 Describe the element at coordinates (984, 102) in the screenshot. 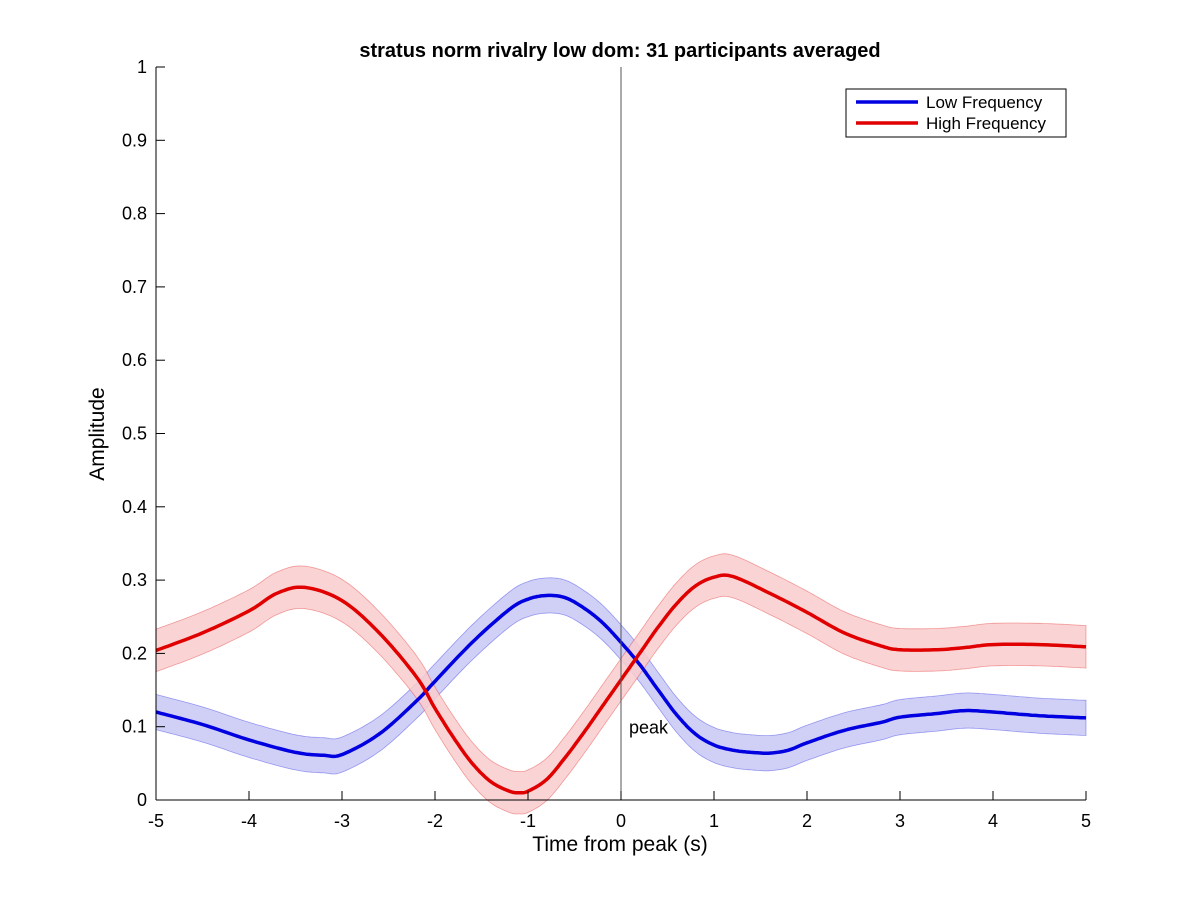

I see `legend-label-0: Low Frequency` at that location.